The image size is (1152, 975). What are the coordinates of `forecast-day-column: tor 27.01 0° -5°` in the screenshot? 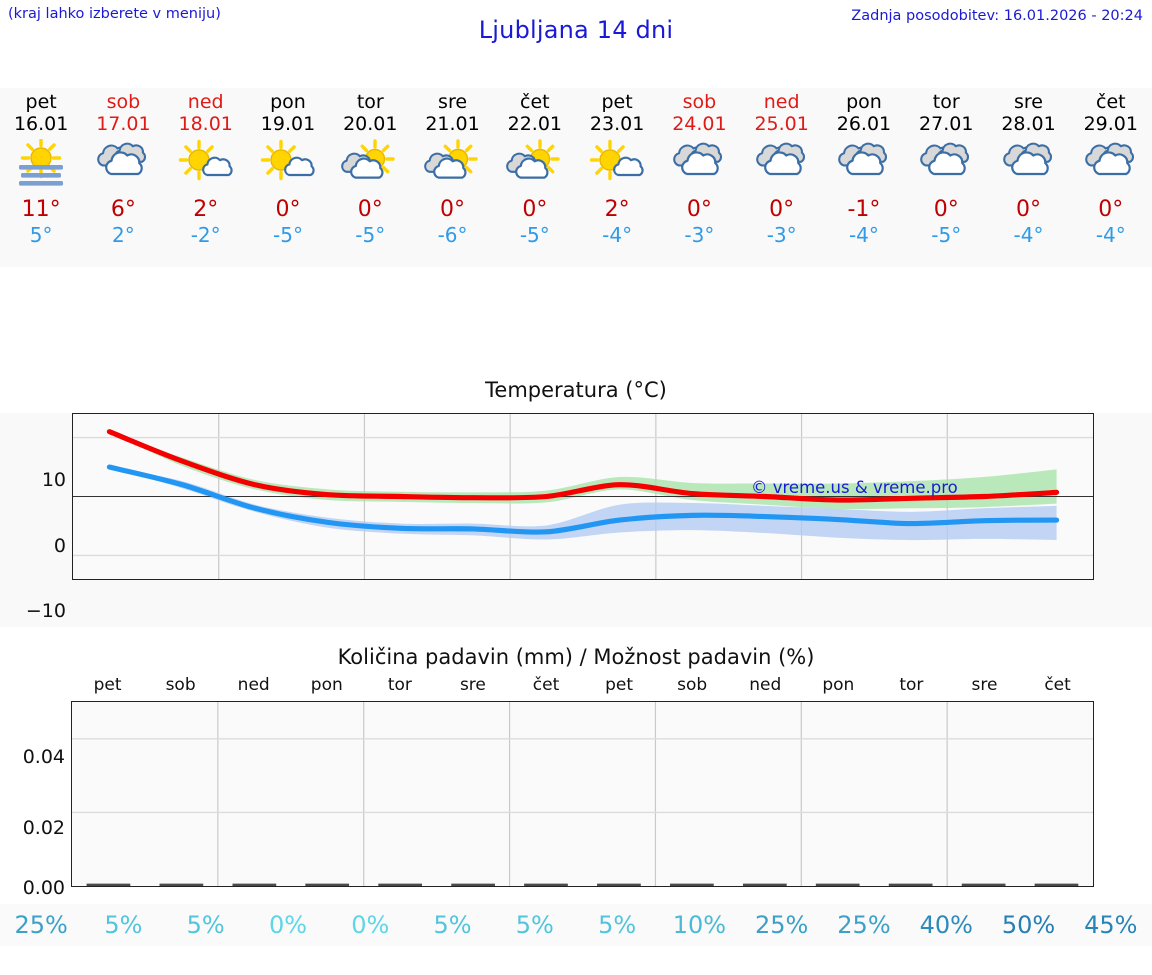 It's located at (946, 177).